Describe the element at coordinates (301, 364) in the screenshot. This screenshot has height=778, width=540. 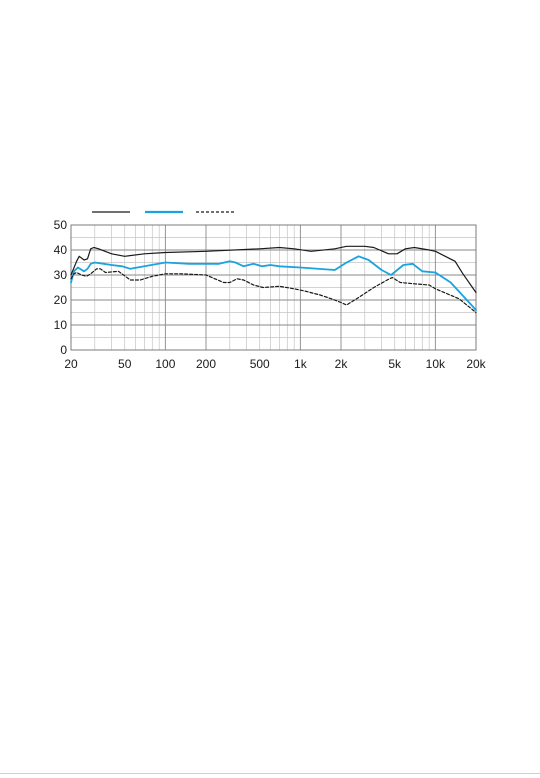
I see `x-tick-label: 1k` at that location.